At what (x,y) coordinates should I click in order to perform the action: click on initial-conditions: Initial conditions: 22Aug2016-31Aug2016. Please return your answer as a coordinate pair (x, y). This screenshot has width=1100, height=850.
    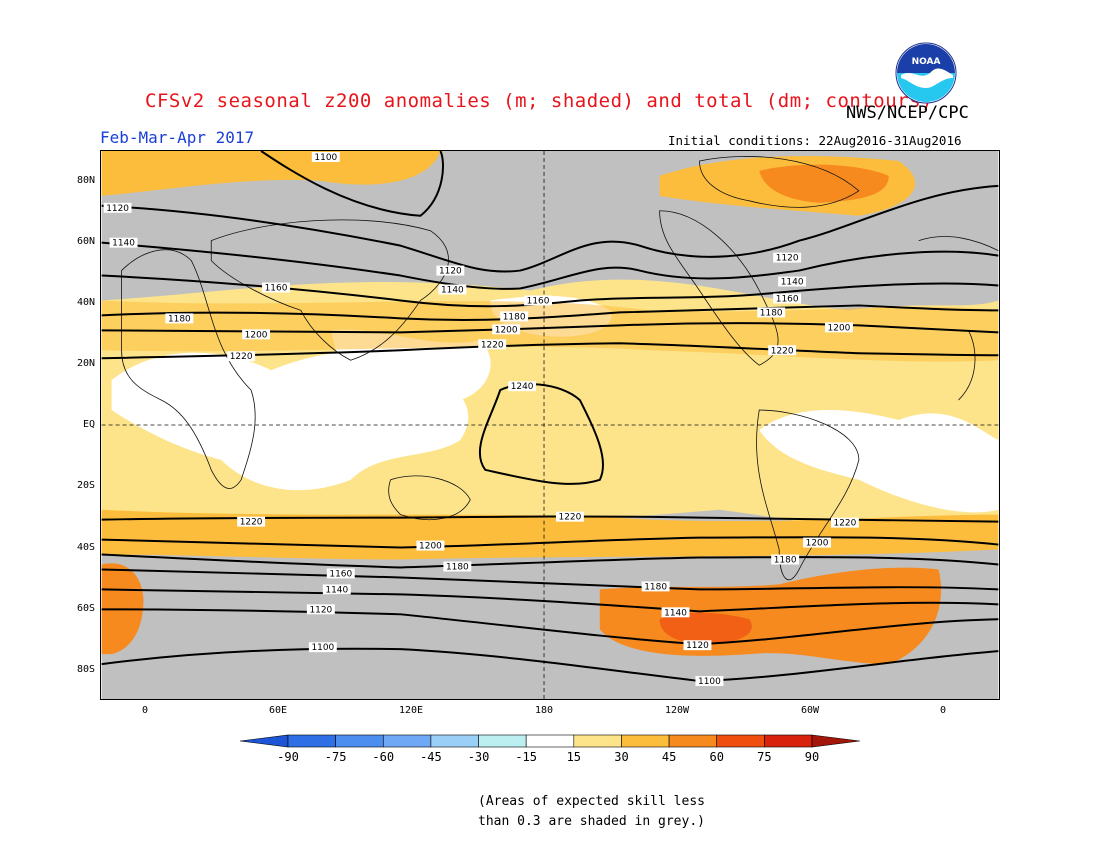
    Looking at the image, I should click on (815, 140).